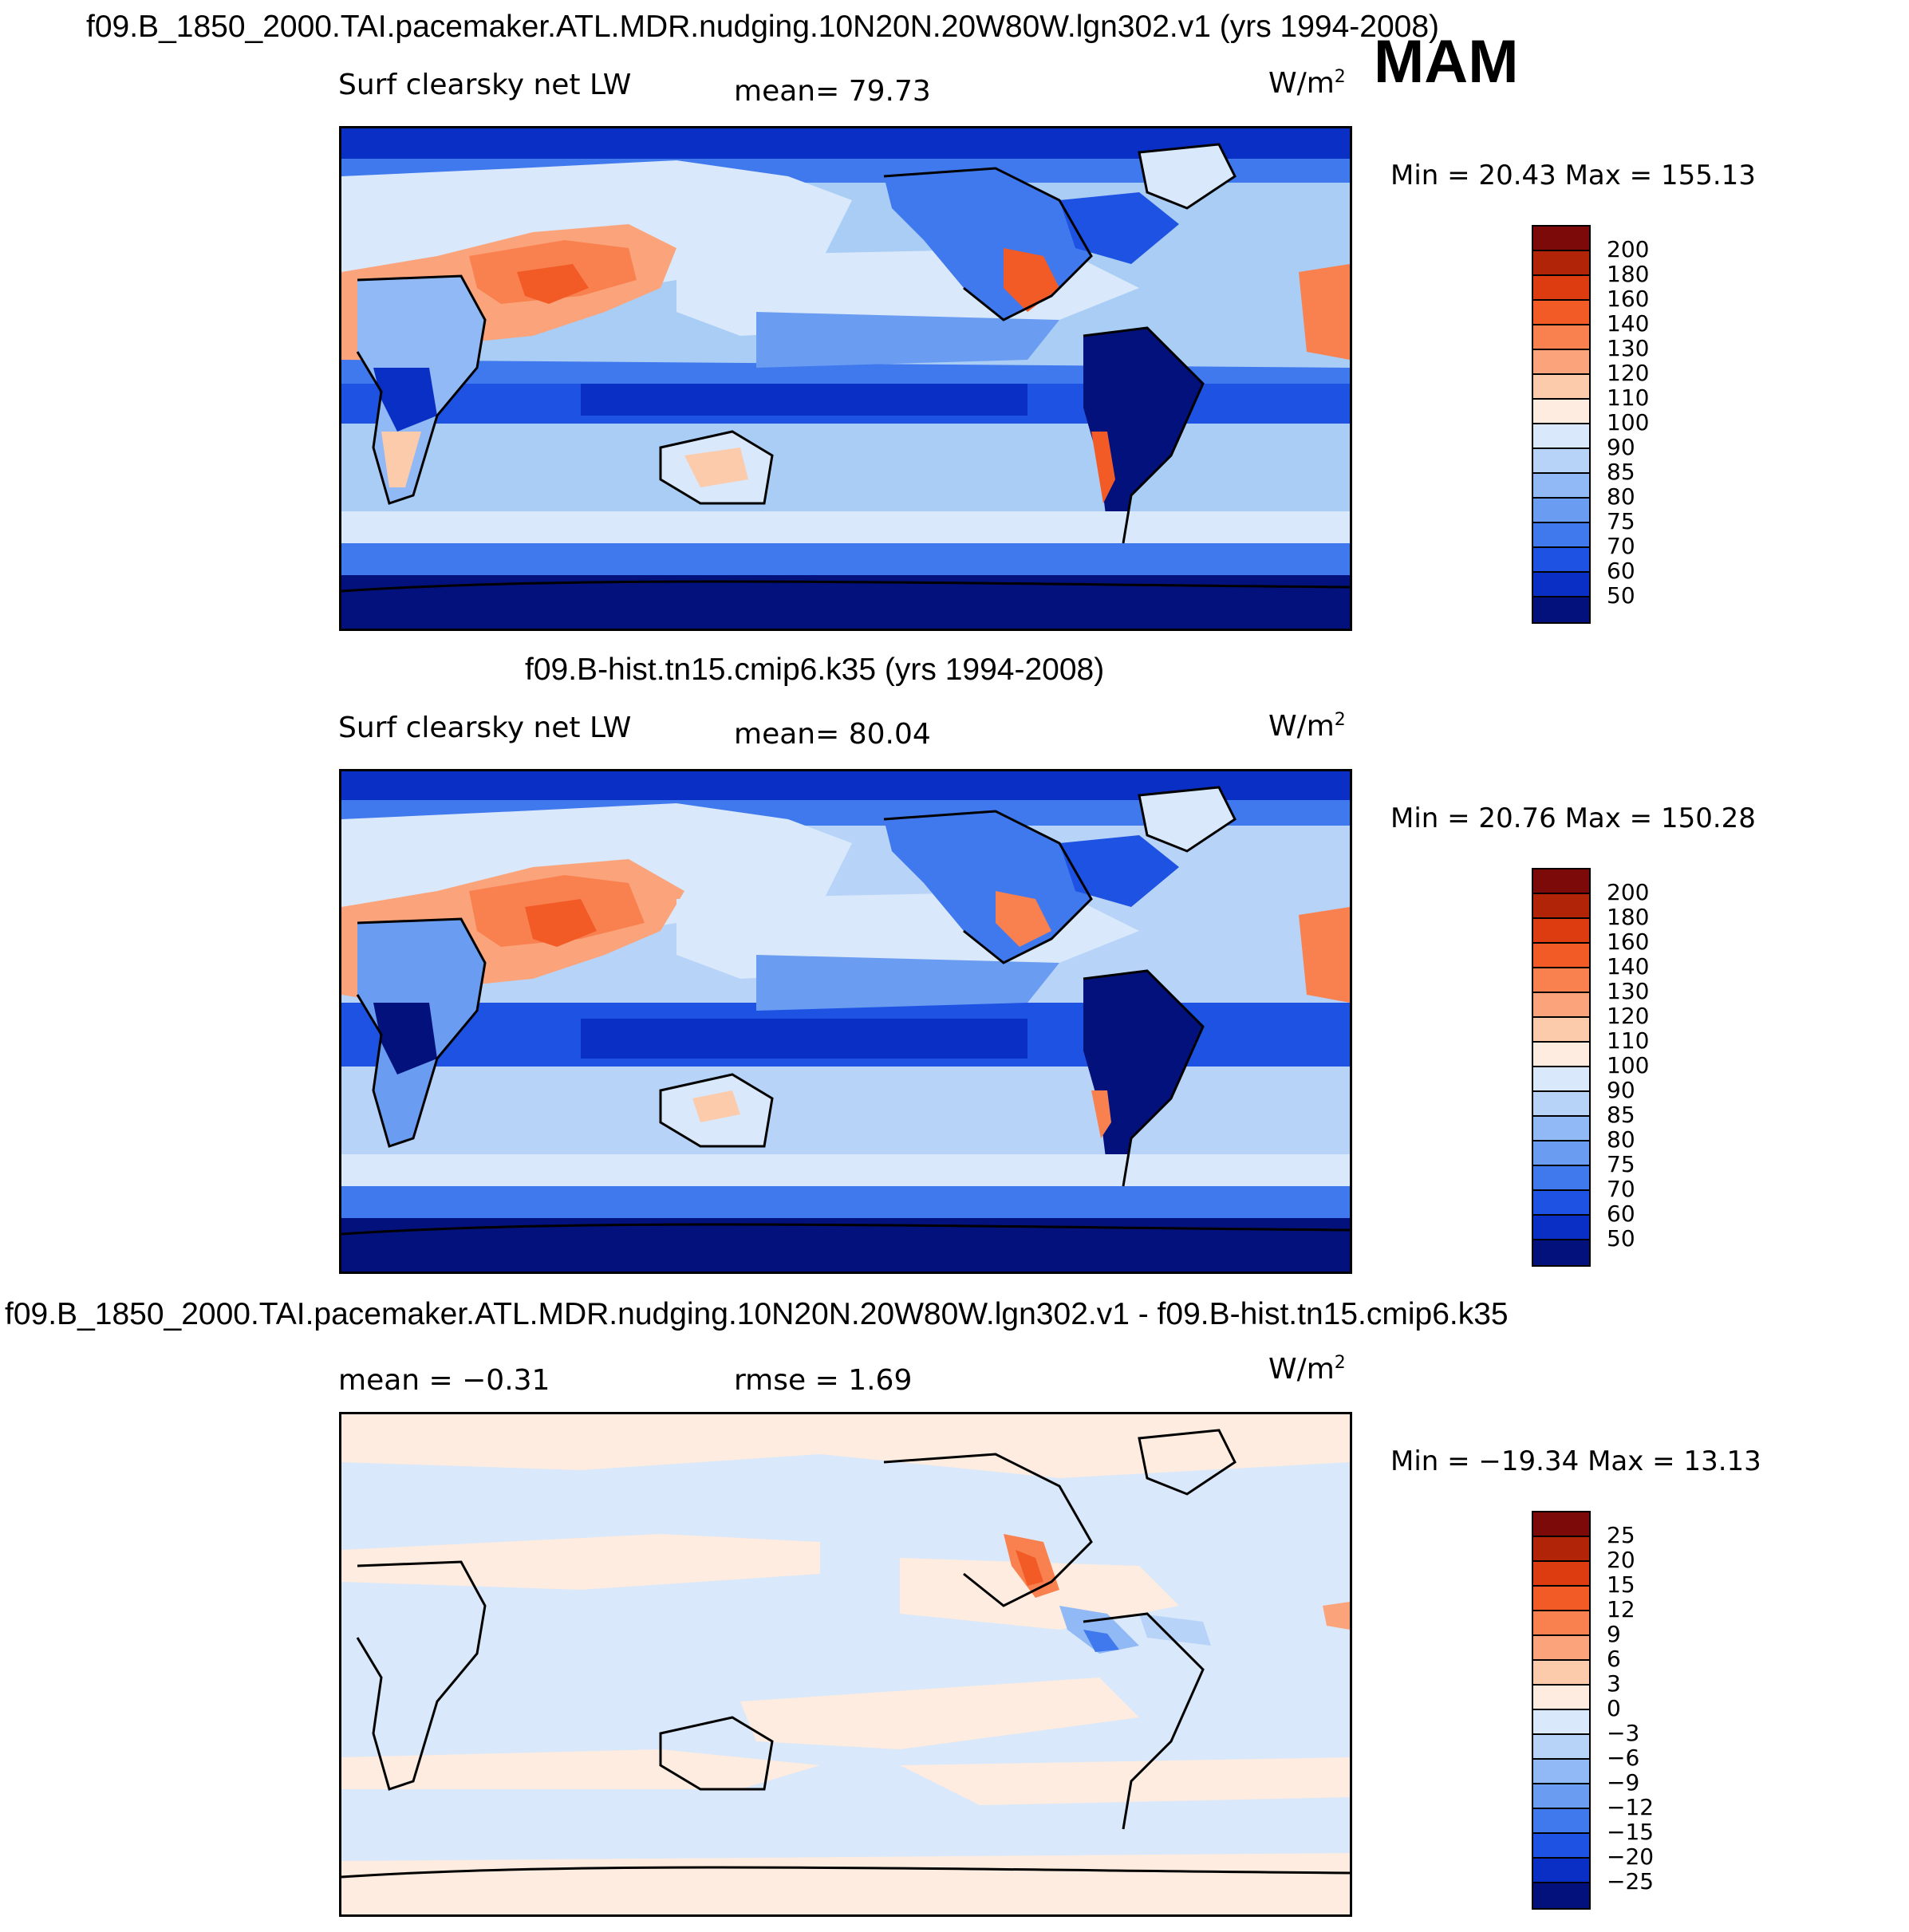 The image size is (1909, 1932). Describe the element at coordinates (1302, 1370) in the screenshot. I see `panel-3-units-text: W/m` at that location.